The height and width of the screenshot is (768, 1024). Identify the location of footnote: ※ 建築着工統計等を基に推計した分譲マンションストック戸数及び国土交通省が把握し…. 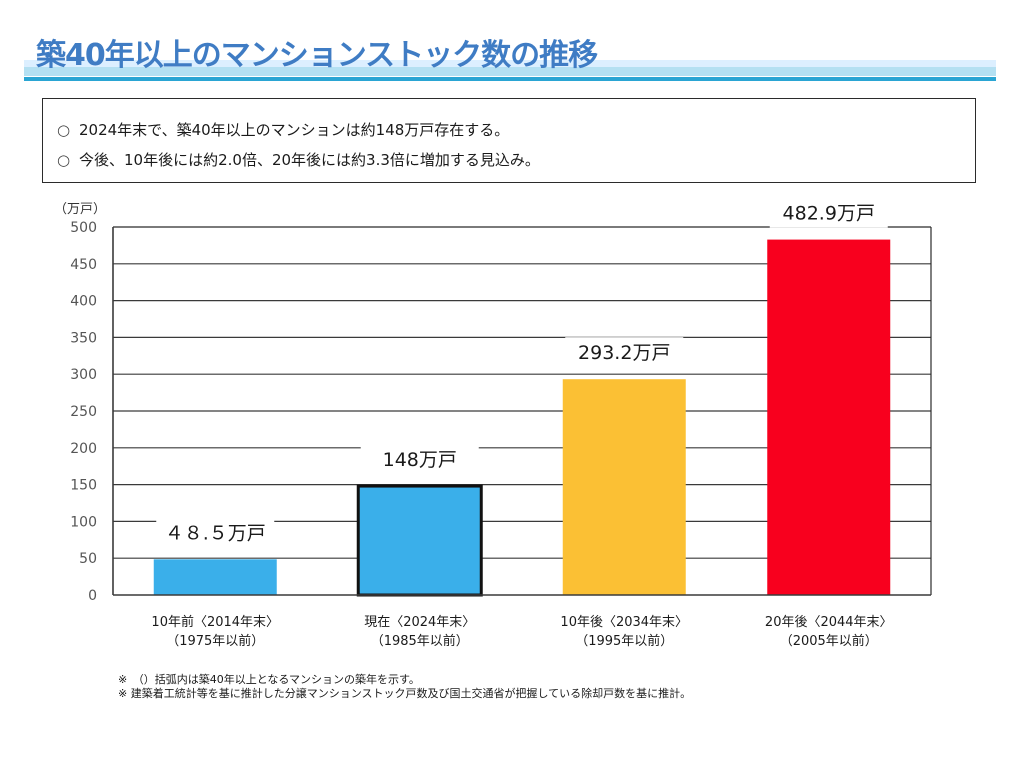
(405, 693).